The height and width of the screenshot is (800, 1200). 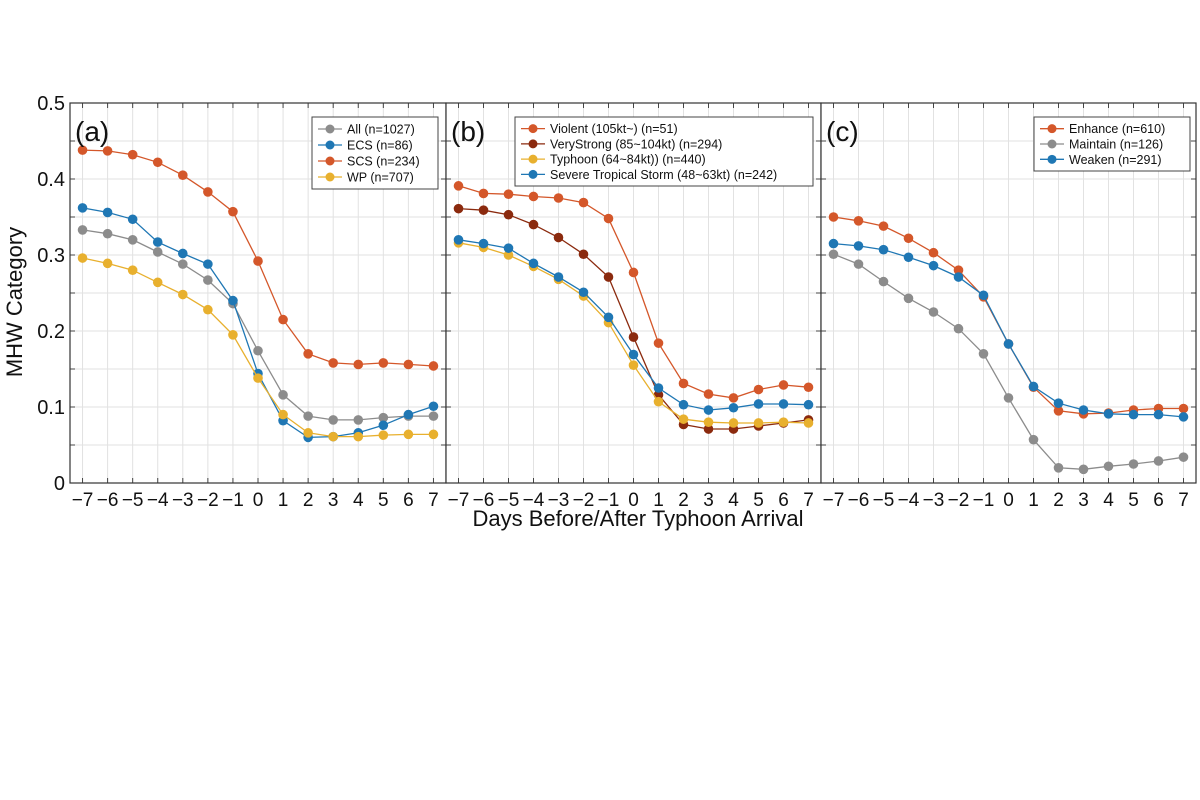 What do you see at coordinates (51, 180) in the screenshot?
I see `y-tick-label: 0.4` at bounding box center [51, 180].